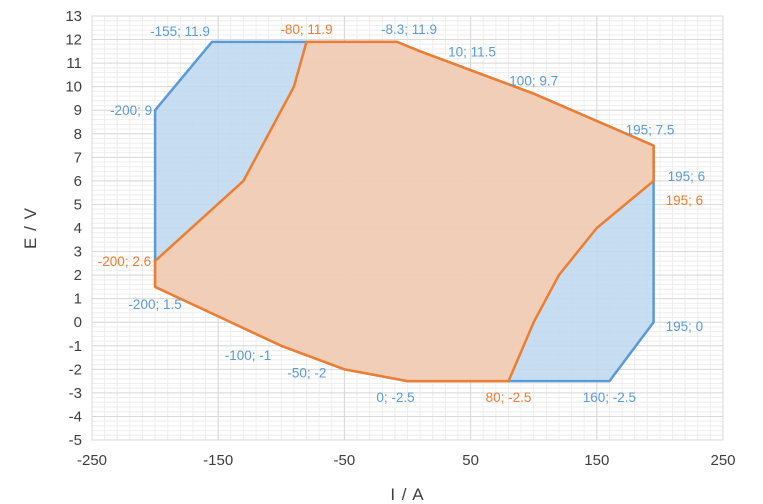 The image size is (763, 504). I want to click on y-tick-label: 8, so click(78, 134).